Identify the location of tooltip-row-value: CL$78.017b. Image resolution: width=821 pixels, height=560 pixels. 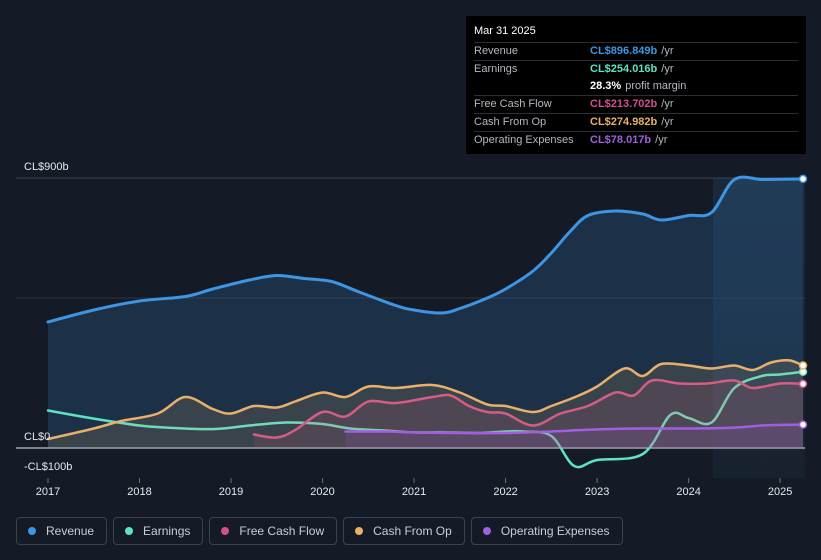
(621, 140).